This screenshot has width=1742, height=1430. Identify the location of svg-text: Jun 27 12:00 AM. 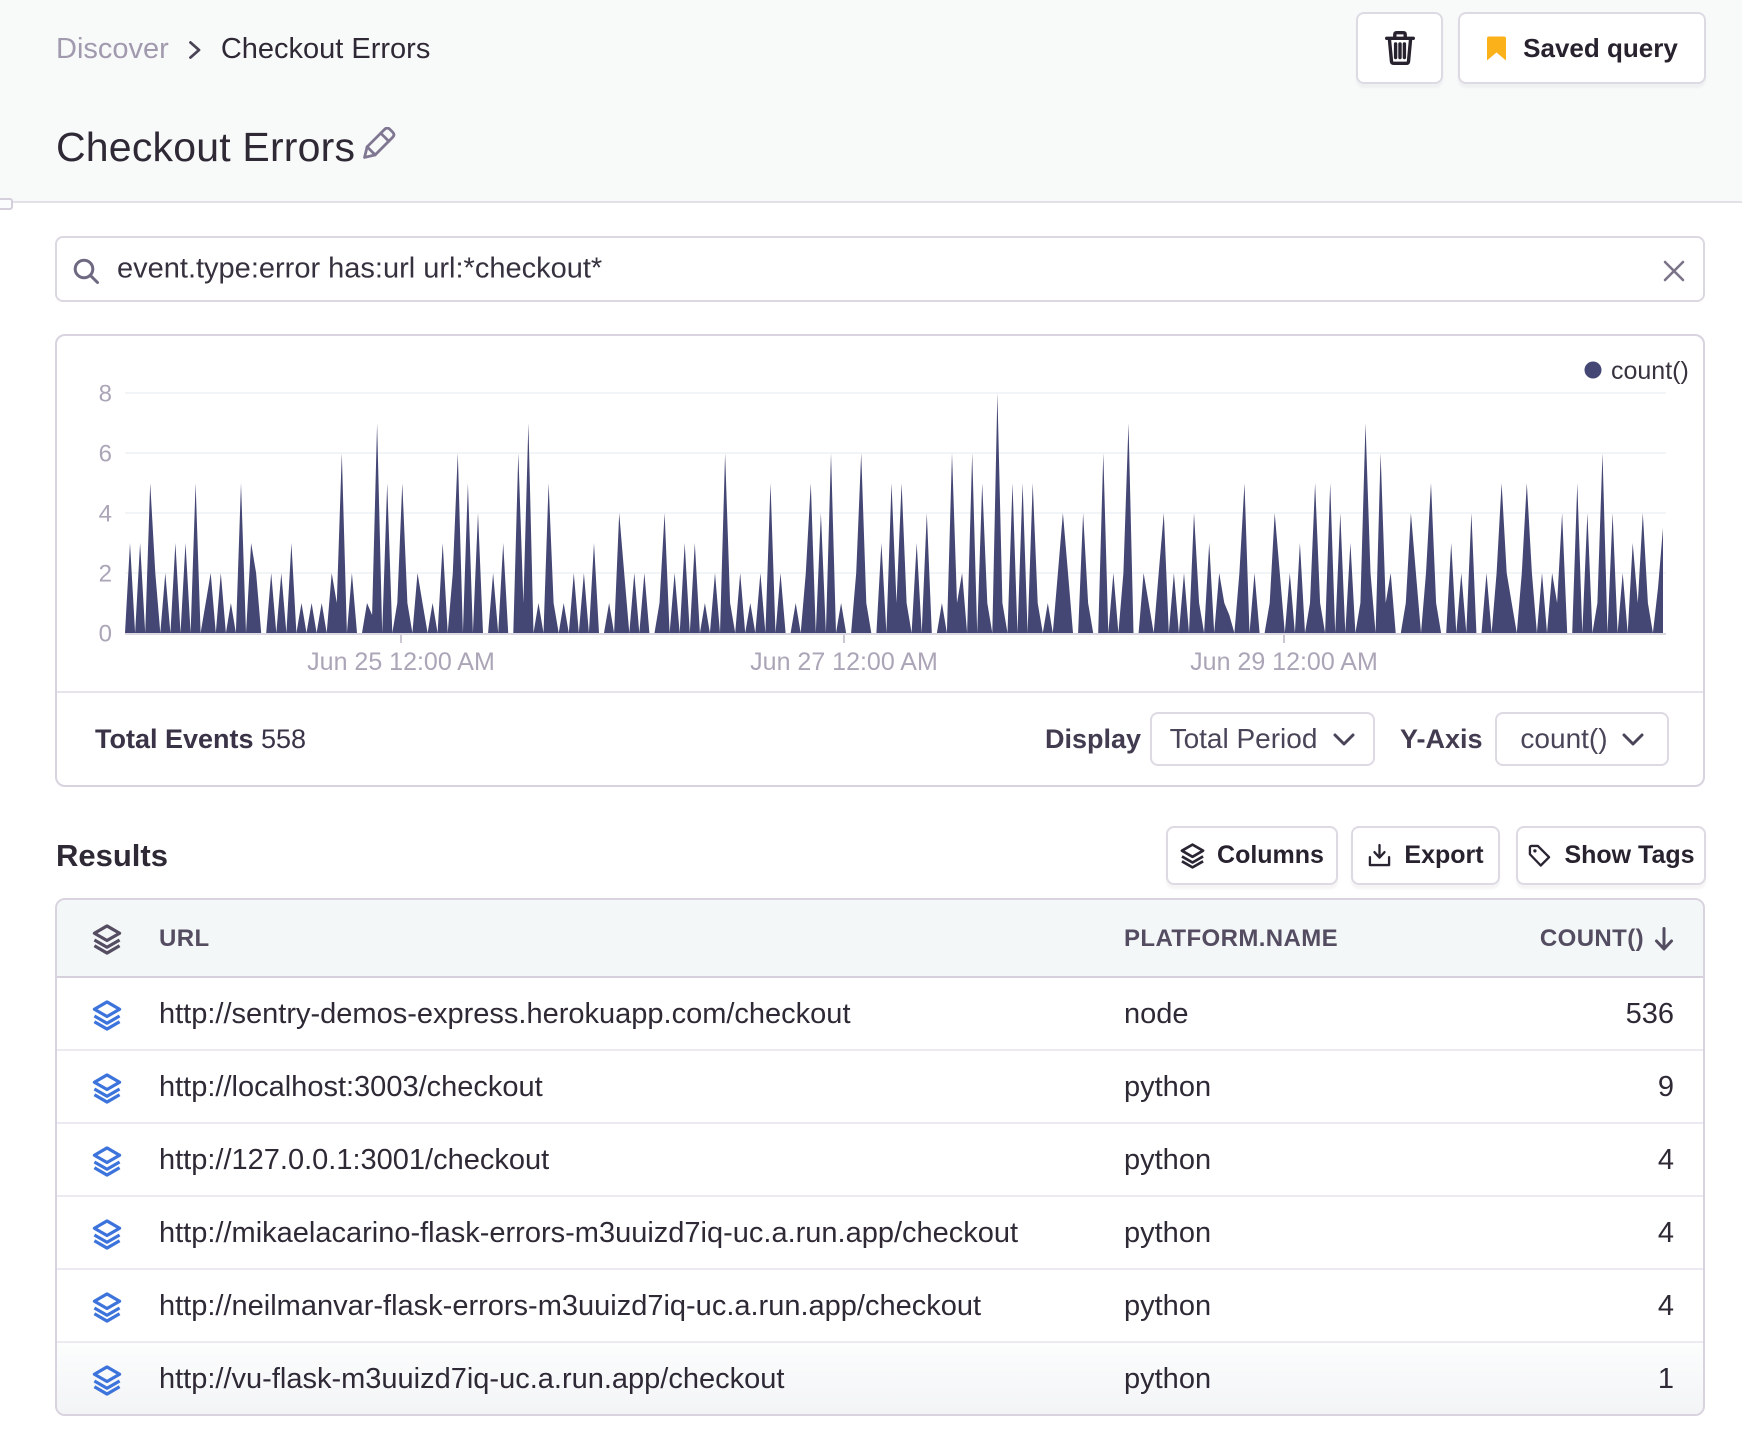
(844, 662).